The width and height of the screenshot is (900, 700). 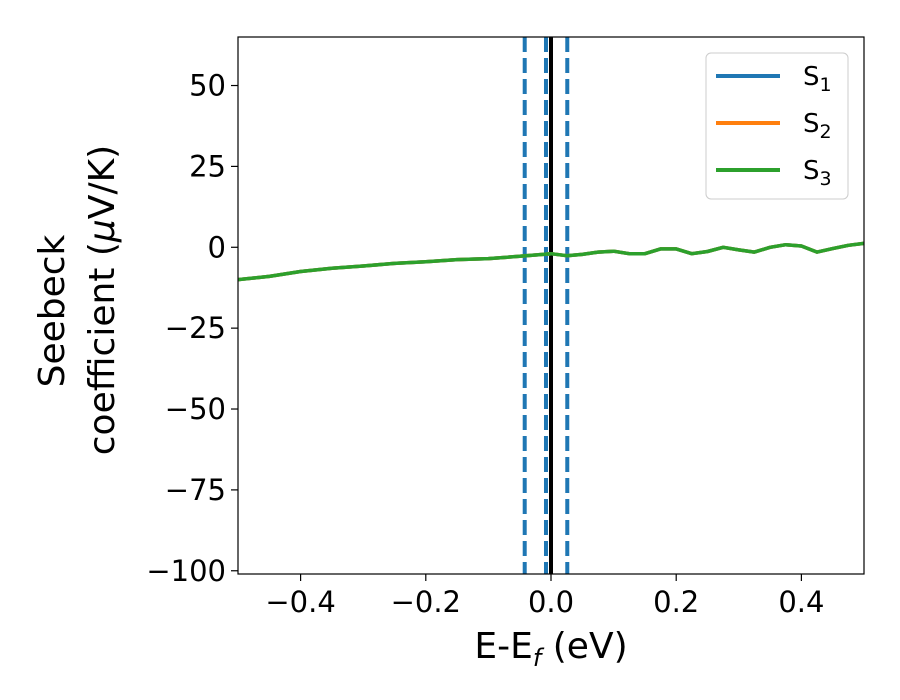 What do you see at coordinates (186, 571) in the screenshot?
I see `y-tick-label: −100` at bounding box center [186, 571].